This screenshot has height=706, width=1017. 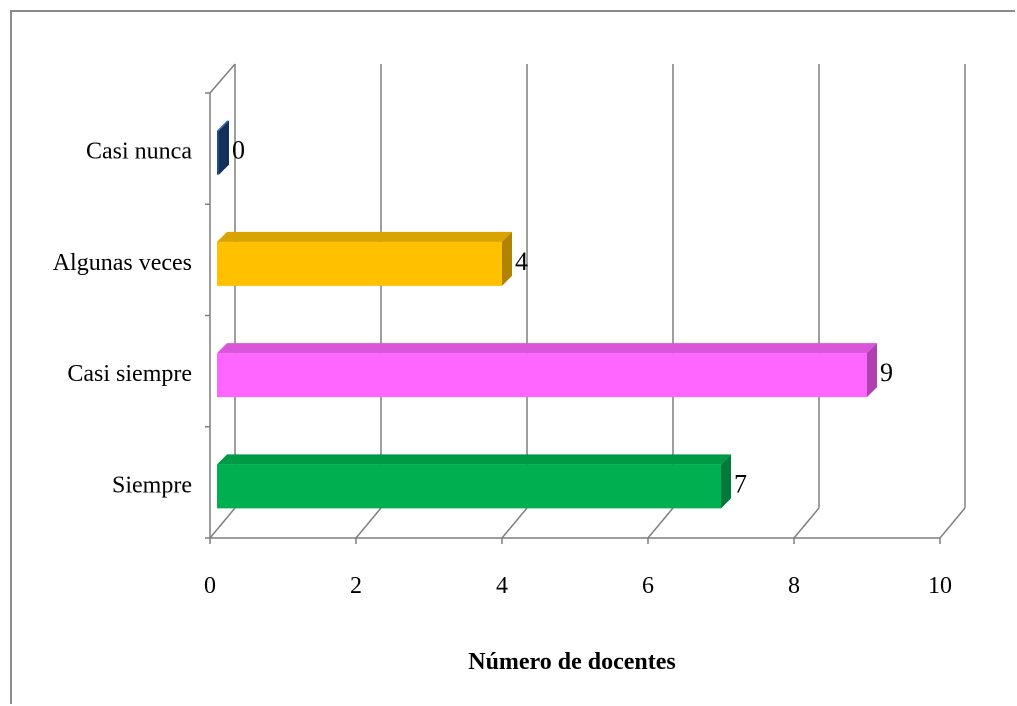 I want to click on x-tick-label-1: 2, so click(x=356, y=586).